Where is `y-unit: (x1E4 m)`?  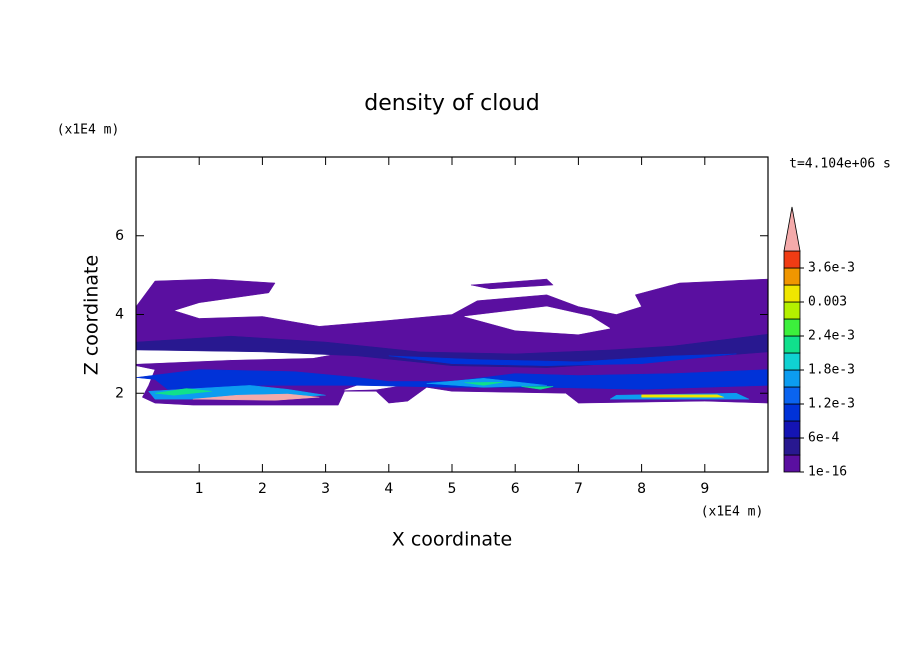
y-unit: (x1E4 m) is located at coordinates (88, 130).